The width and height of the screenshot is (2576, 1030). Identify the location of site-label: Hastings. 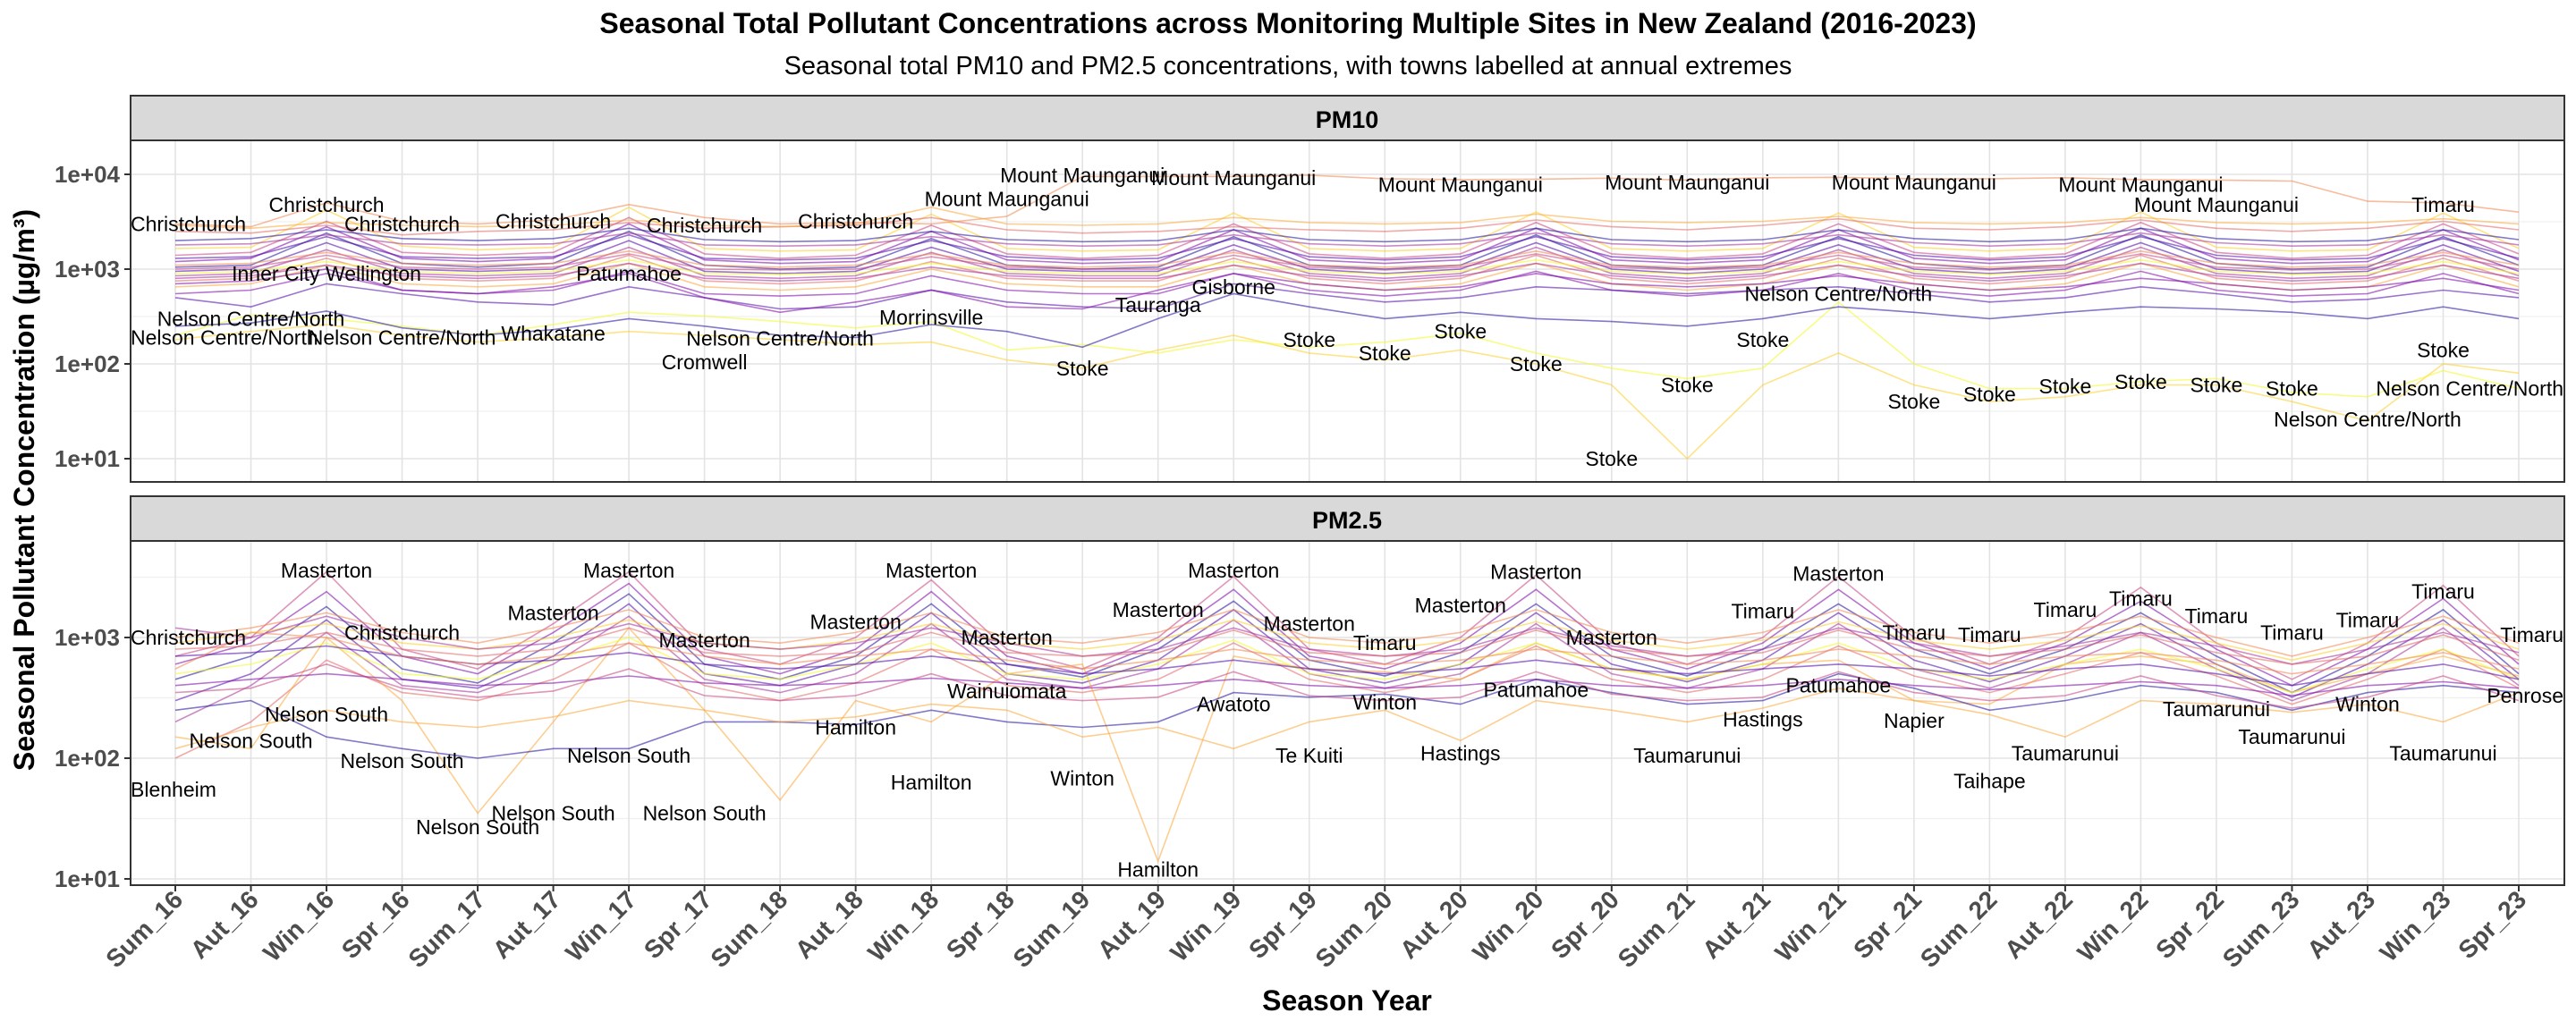
(1460, 752).